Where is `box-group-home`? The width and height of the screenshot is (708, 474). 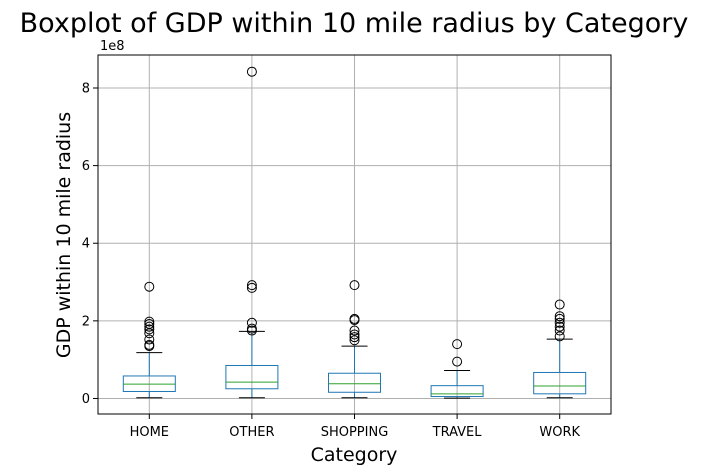 box-group-home is located at coordinates (149, 340).